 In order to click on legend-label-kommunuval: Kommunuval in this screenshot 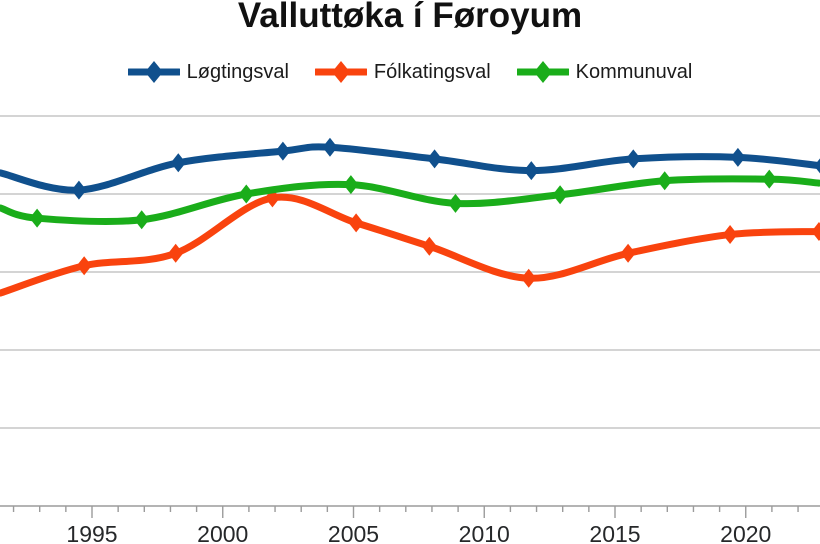, I will do `click(634, 71)`.